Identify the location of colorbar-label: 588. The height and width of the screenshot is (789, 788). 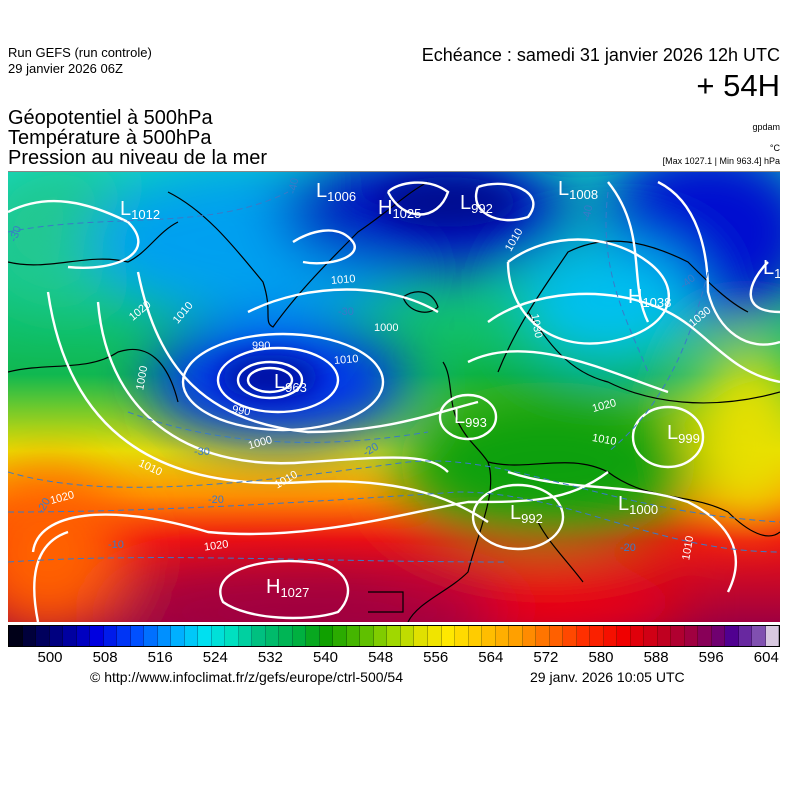
(656, 657).